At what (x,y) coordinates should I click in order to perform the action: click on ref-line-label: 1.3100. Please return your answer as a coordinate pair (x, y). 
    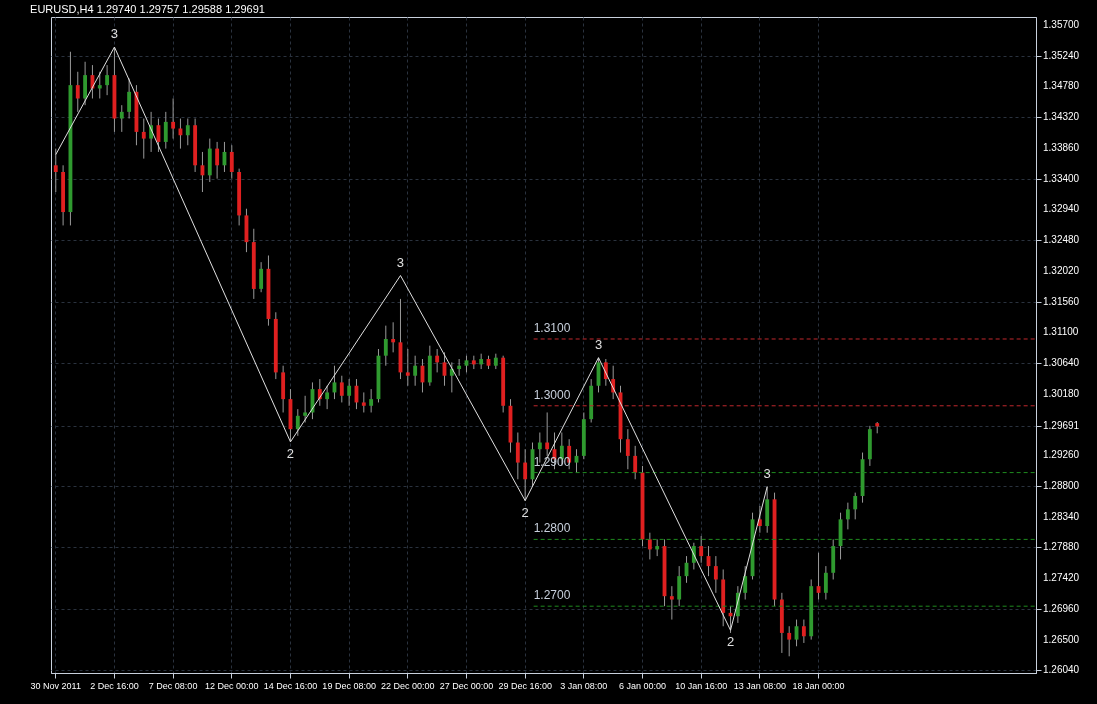
    Looking at the image, I should click on (552, 327).